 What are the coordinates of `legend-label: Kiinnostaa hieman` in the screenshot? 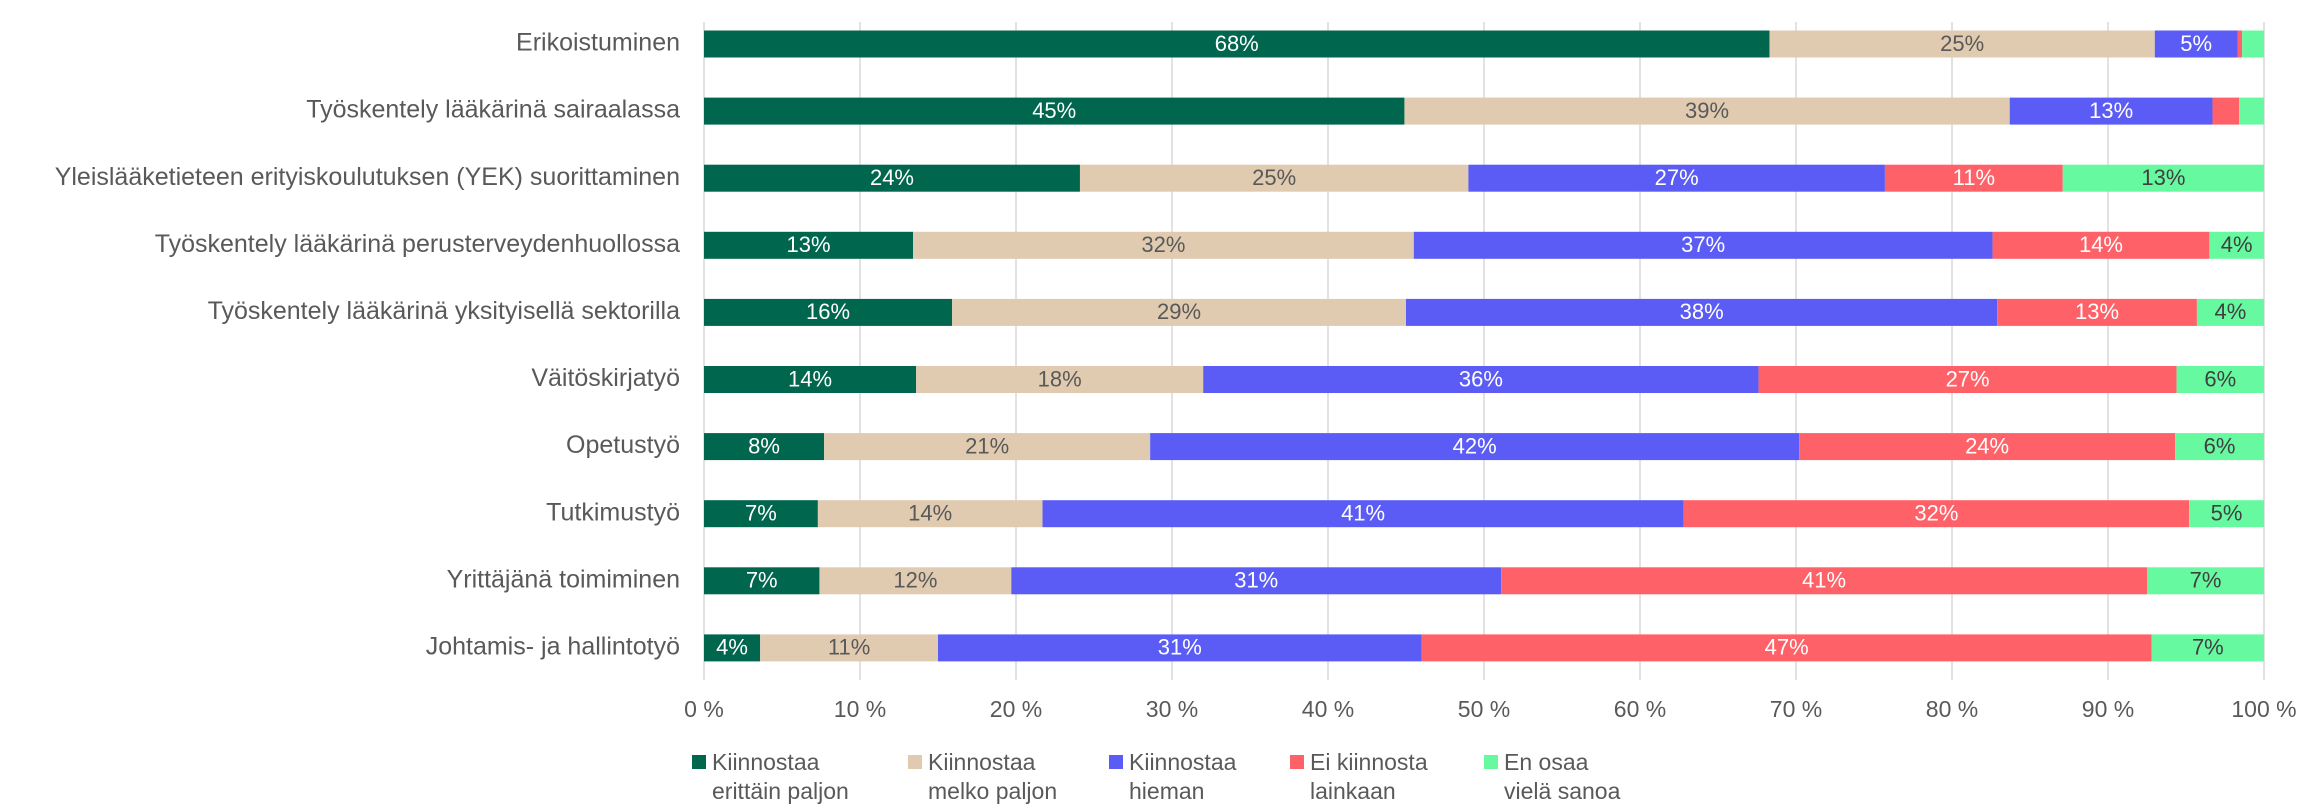 It's located at (1183, 776).